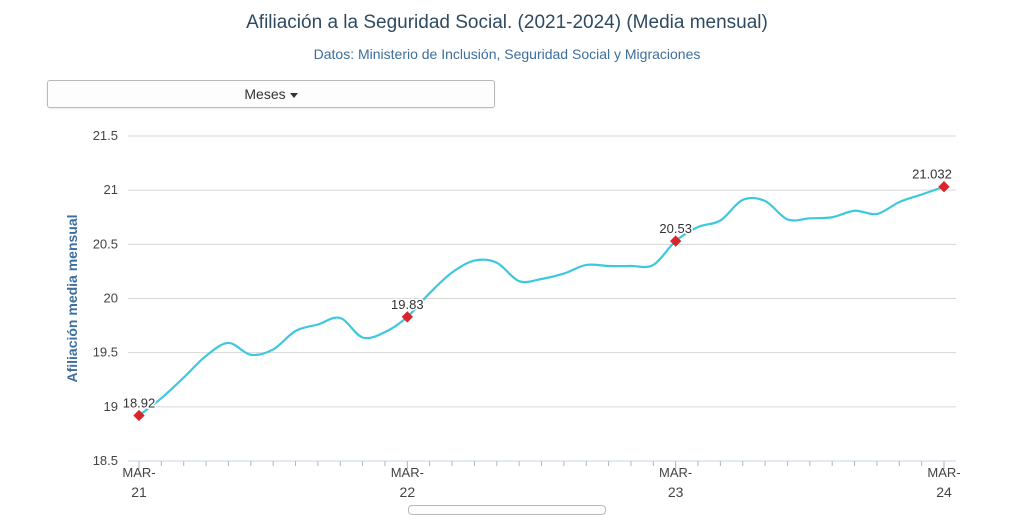  Describe the element at coordinates (111, 298) in the screenshot. I see `y-tick-label: 20` at that location.